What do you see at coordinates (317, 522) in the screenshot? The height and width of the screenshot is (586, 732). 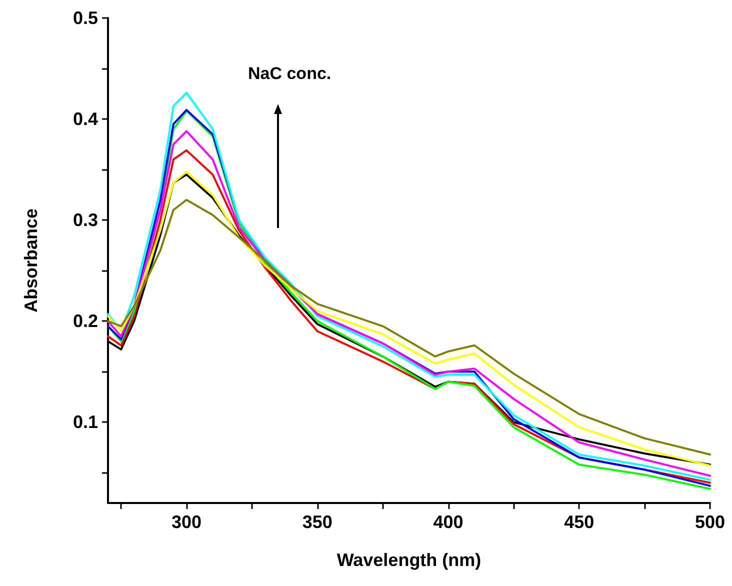 I see `x-tick-label: 350` at bounding box center [317, 522].